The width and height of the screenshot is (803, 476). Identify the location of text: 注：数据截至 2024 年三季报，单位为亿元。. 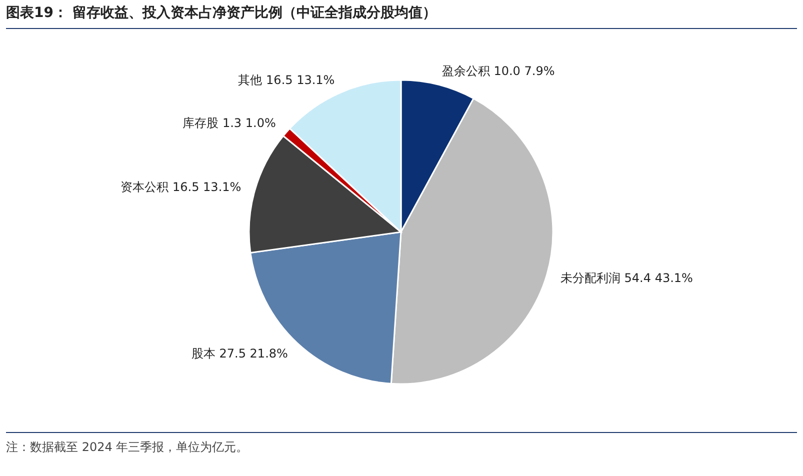
(128, 447).